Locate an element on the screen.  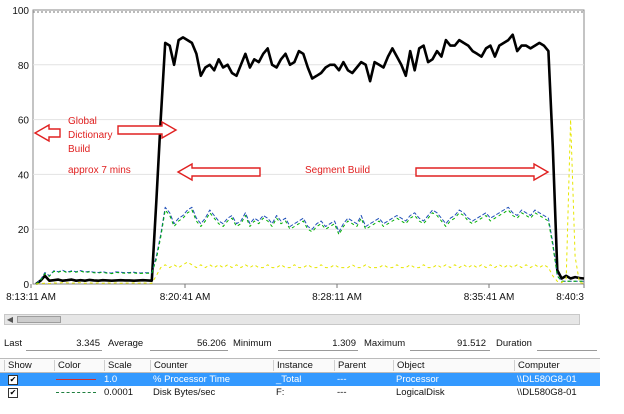
column-header-show: Show is located at coordinates (18, 365).